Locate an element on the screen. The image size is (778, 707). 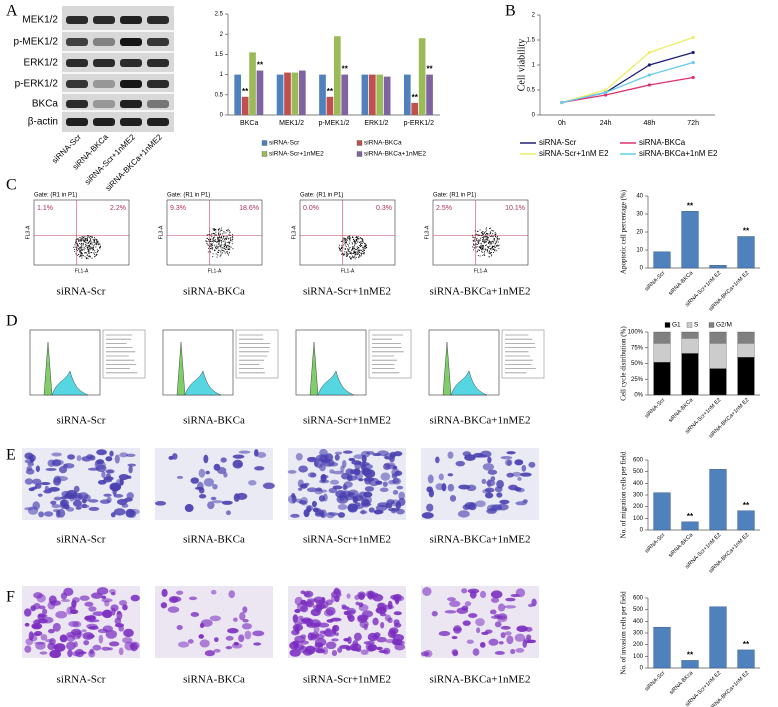
image-caption: siRNA-BKCa+1nME2 is located at coordinates (480, 680).